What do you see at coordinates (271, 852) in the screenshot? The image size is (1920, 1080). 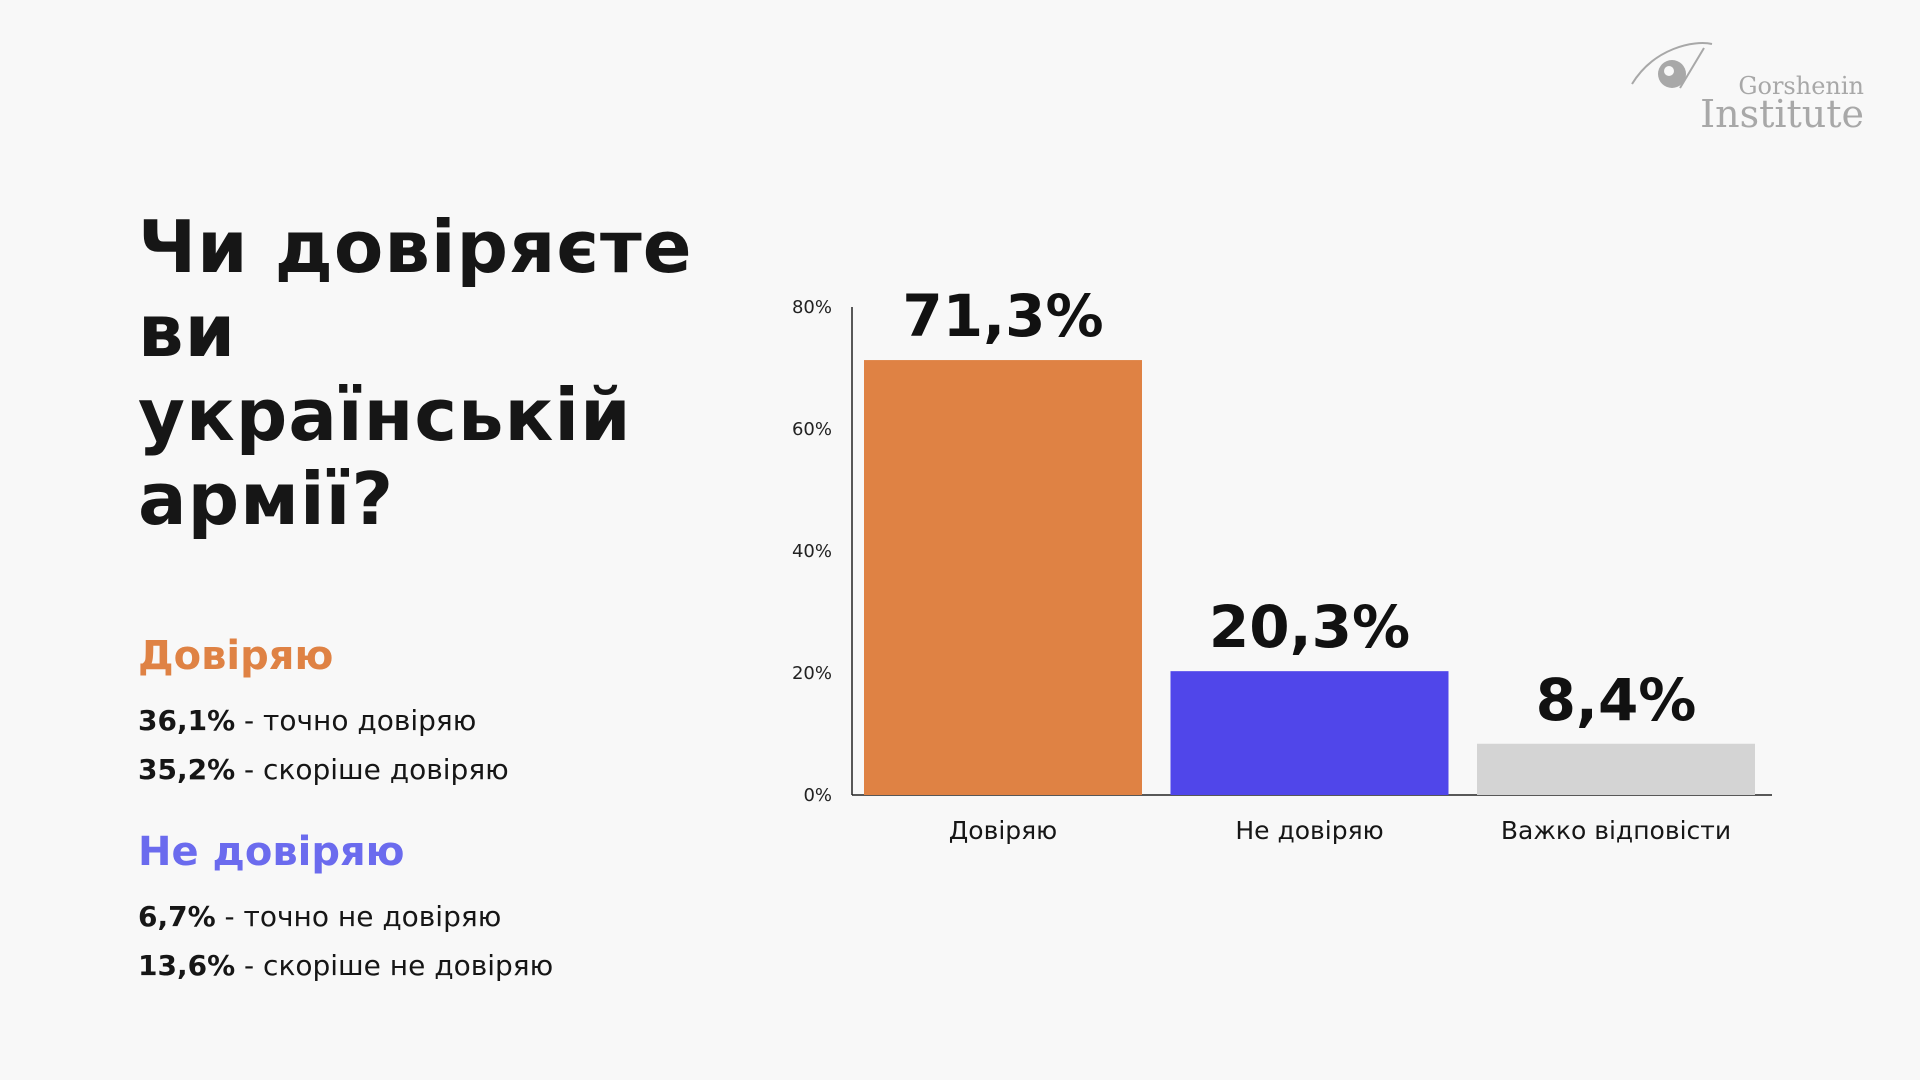 I see `legend-group-title: Не довіряю` at bounding box center [271, 852].